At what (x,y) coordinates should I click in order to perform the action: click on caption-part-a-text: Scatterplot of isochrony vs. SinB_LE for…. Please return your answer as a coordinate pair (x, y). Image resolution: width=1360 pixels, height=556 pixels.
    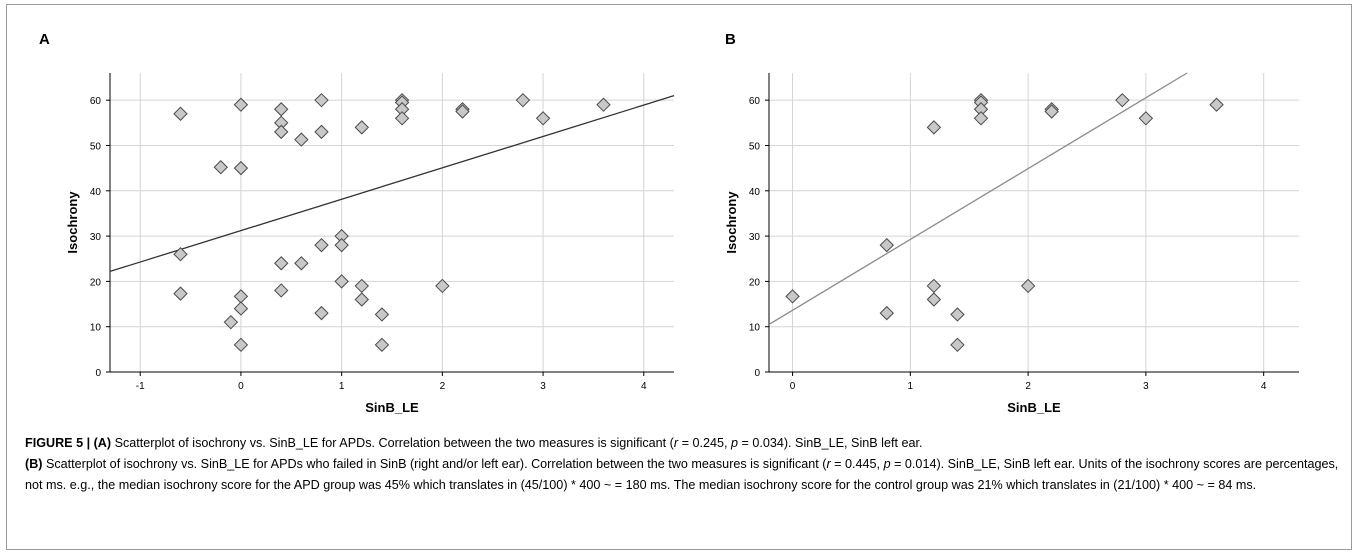
    Looking at the image, I should click on (392, 443).